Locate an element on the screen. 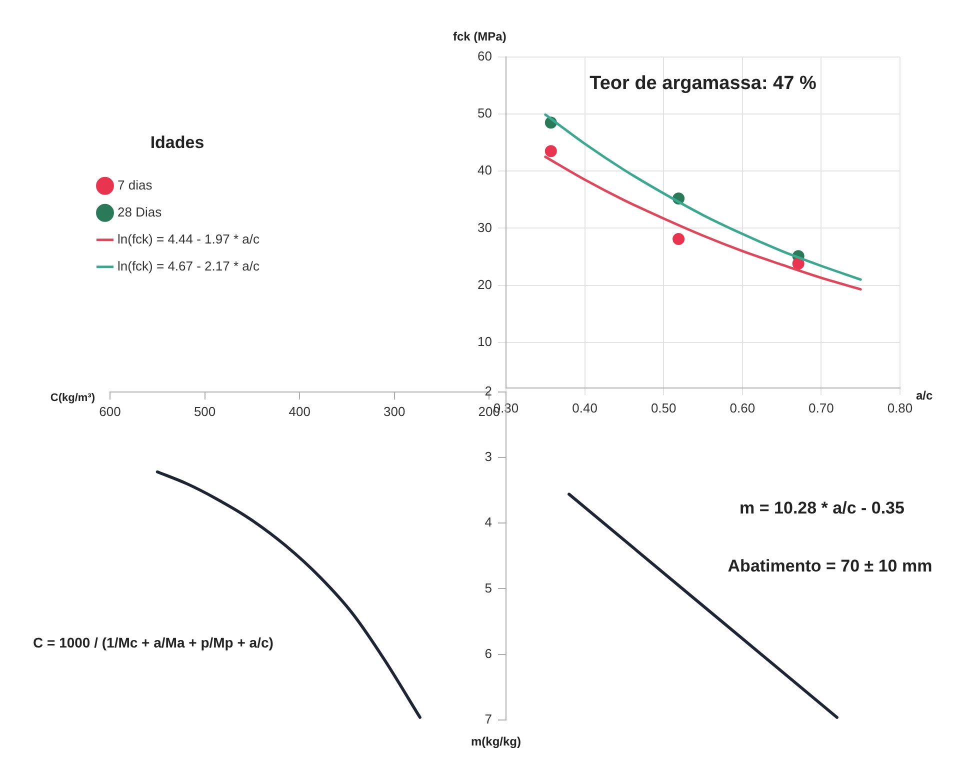 The width and height of the screenshot is (960, 764). x-tick-label: 0.70 is located at coordinates (821, 408).